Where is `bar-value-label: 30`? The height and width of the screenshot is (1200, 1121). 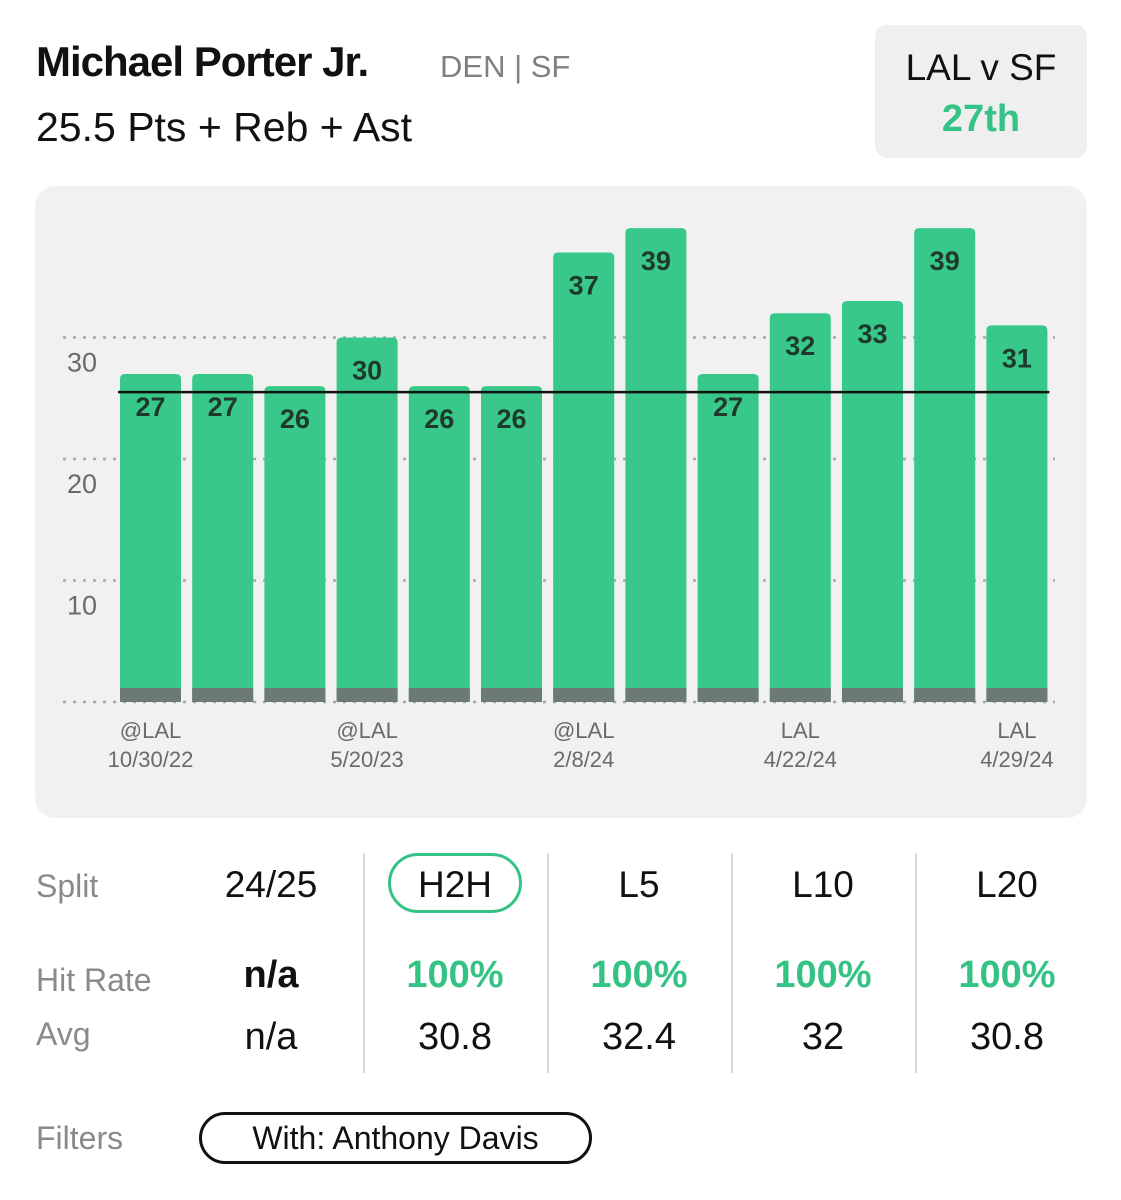
bar-value-label: 30 is located at coordinates (367, 371).